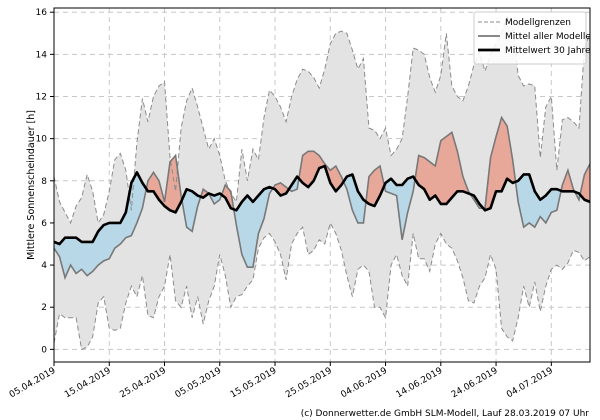 The height and width of the screenshot is (420, 600). I want to click on x-tick-label: 25.05.2019, so click(309, 383).